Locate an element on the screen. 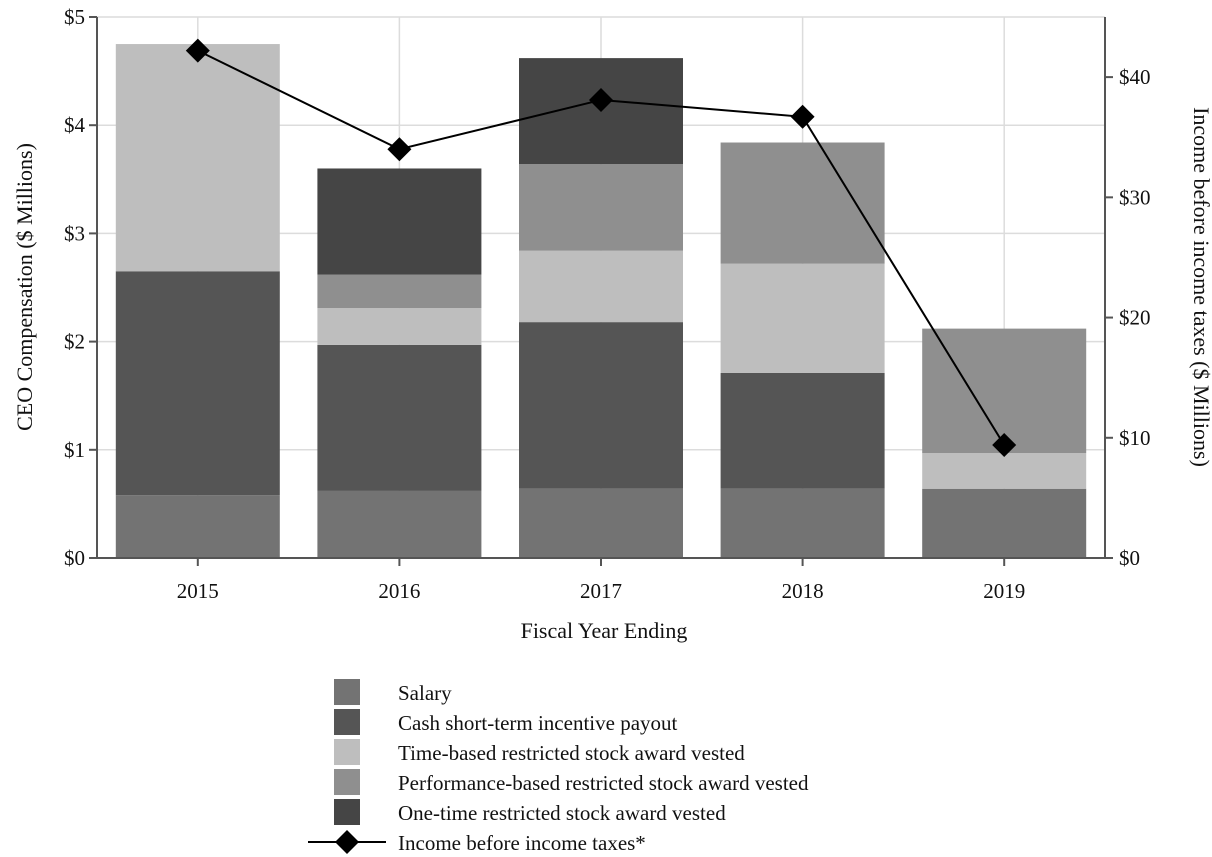  bar-2018-time-based-restricted-stock-award-vested is located at coordinates (802, 318).